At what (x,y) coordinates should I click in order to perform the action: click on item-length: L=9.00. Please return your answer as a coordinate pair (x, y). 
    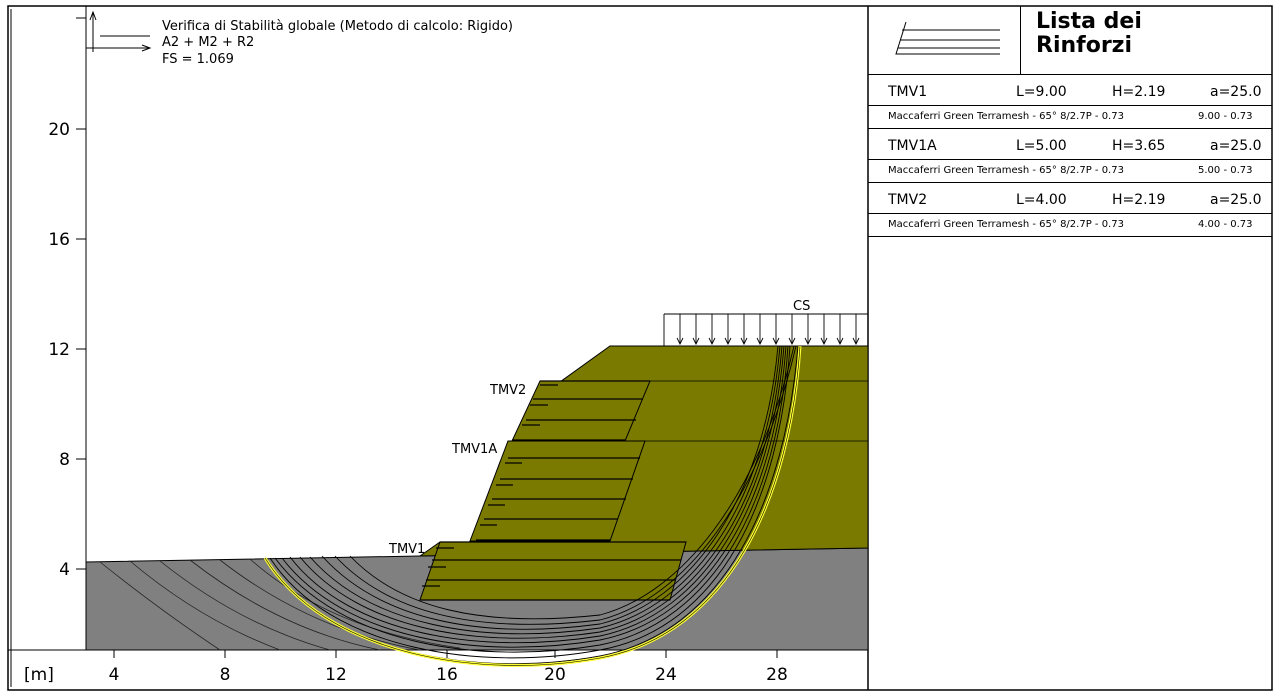
    Looking at the image, I should click on (1041, 92).